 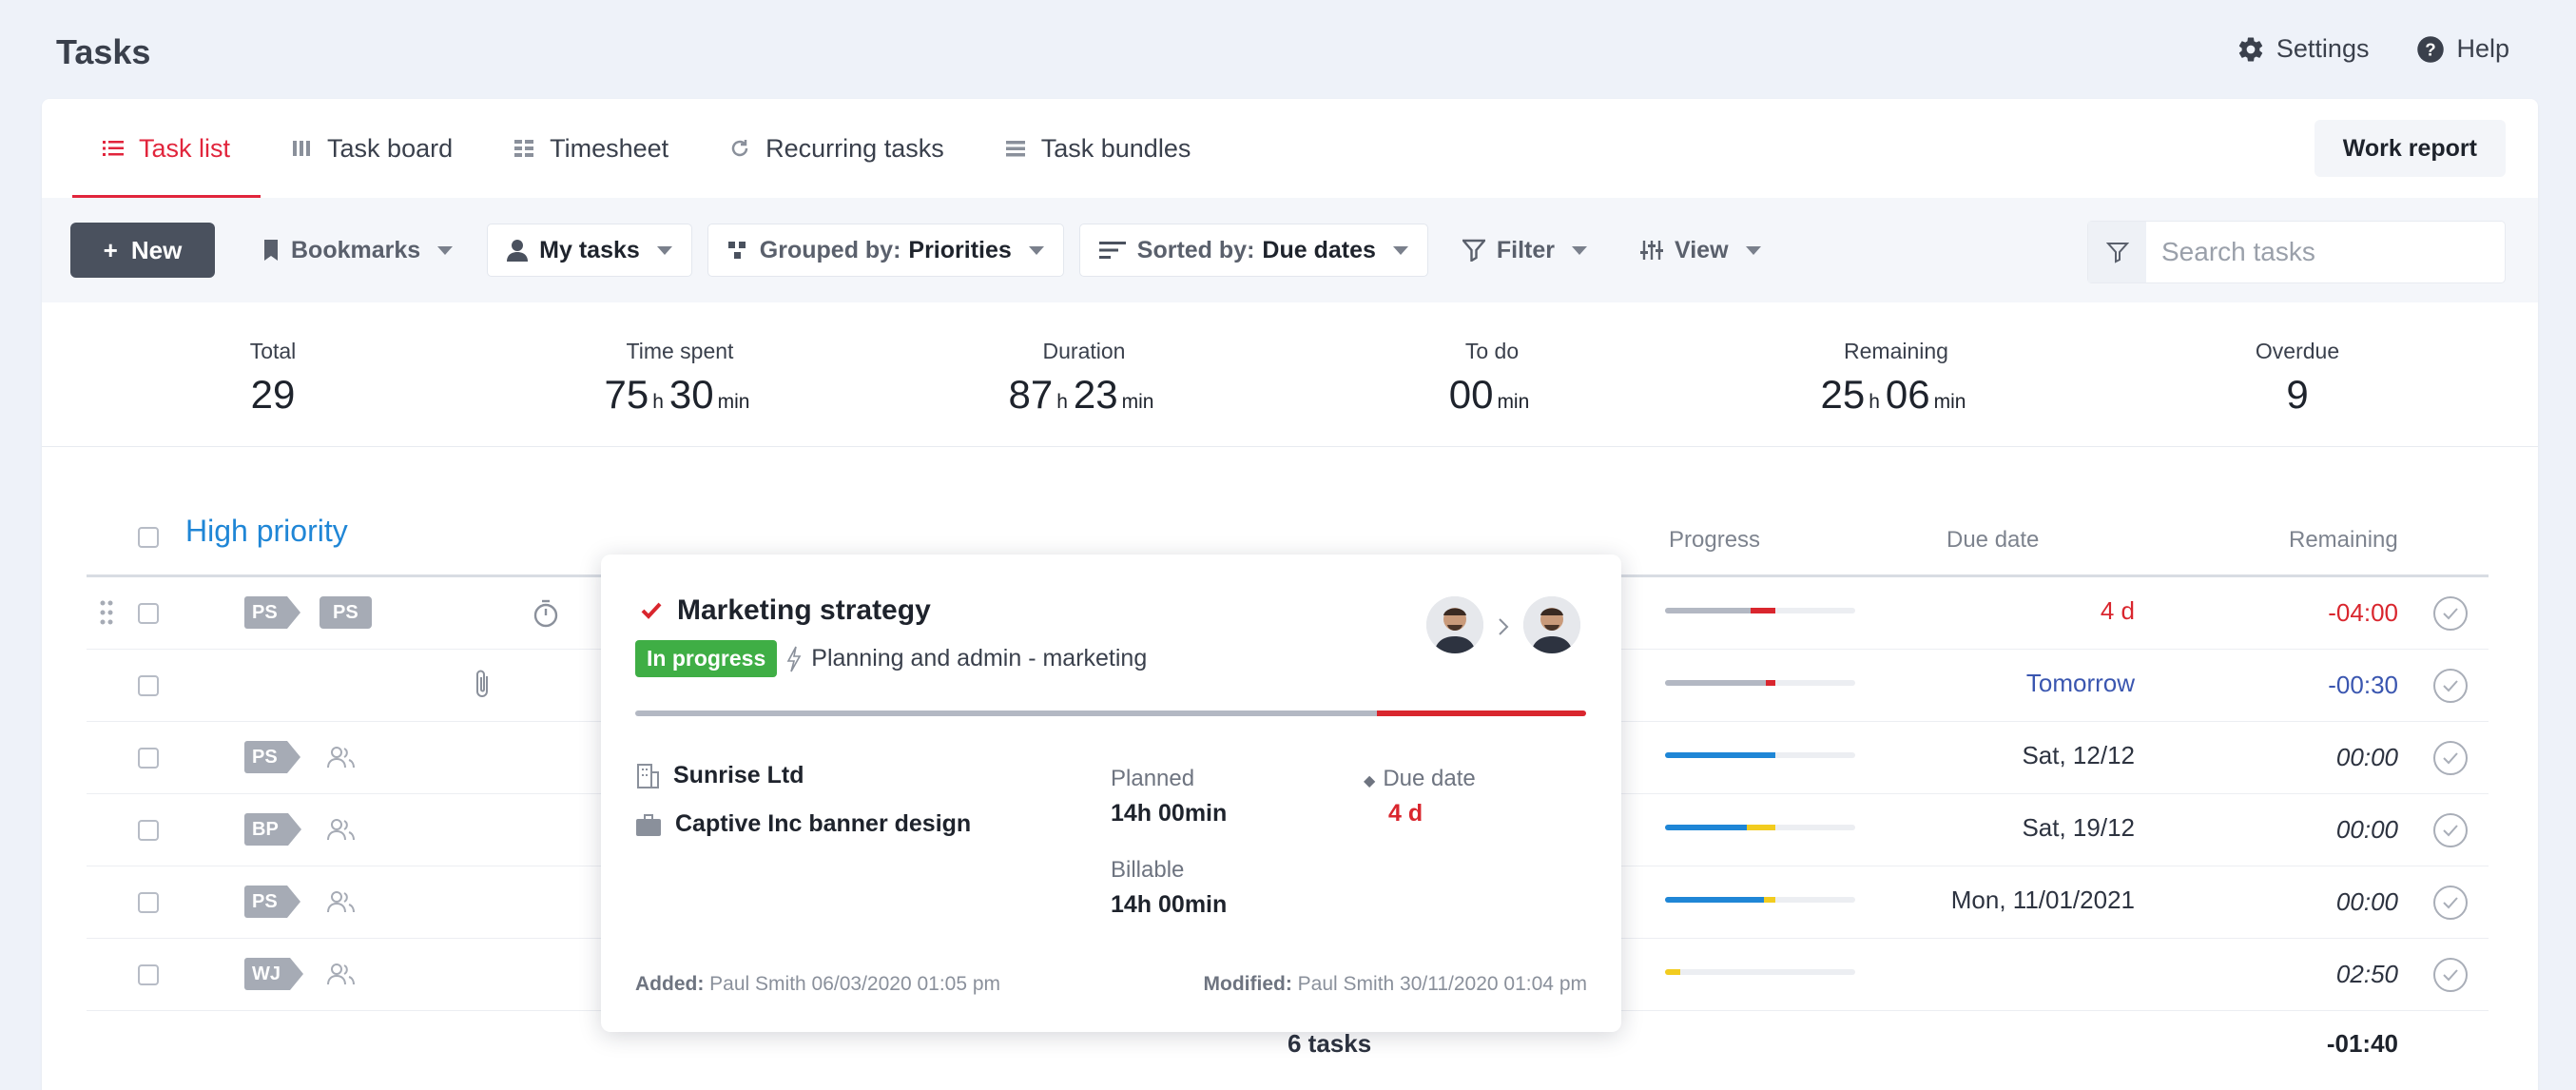 What do you see at coordinates (2117, 252) in the screenshot?
I see `search-filter-button` at bounding box center [2117, 252].